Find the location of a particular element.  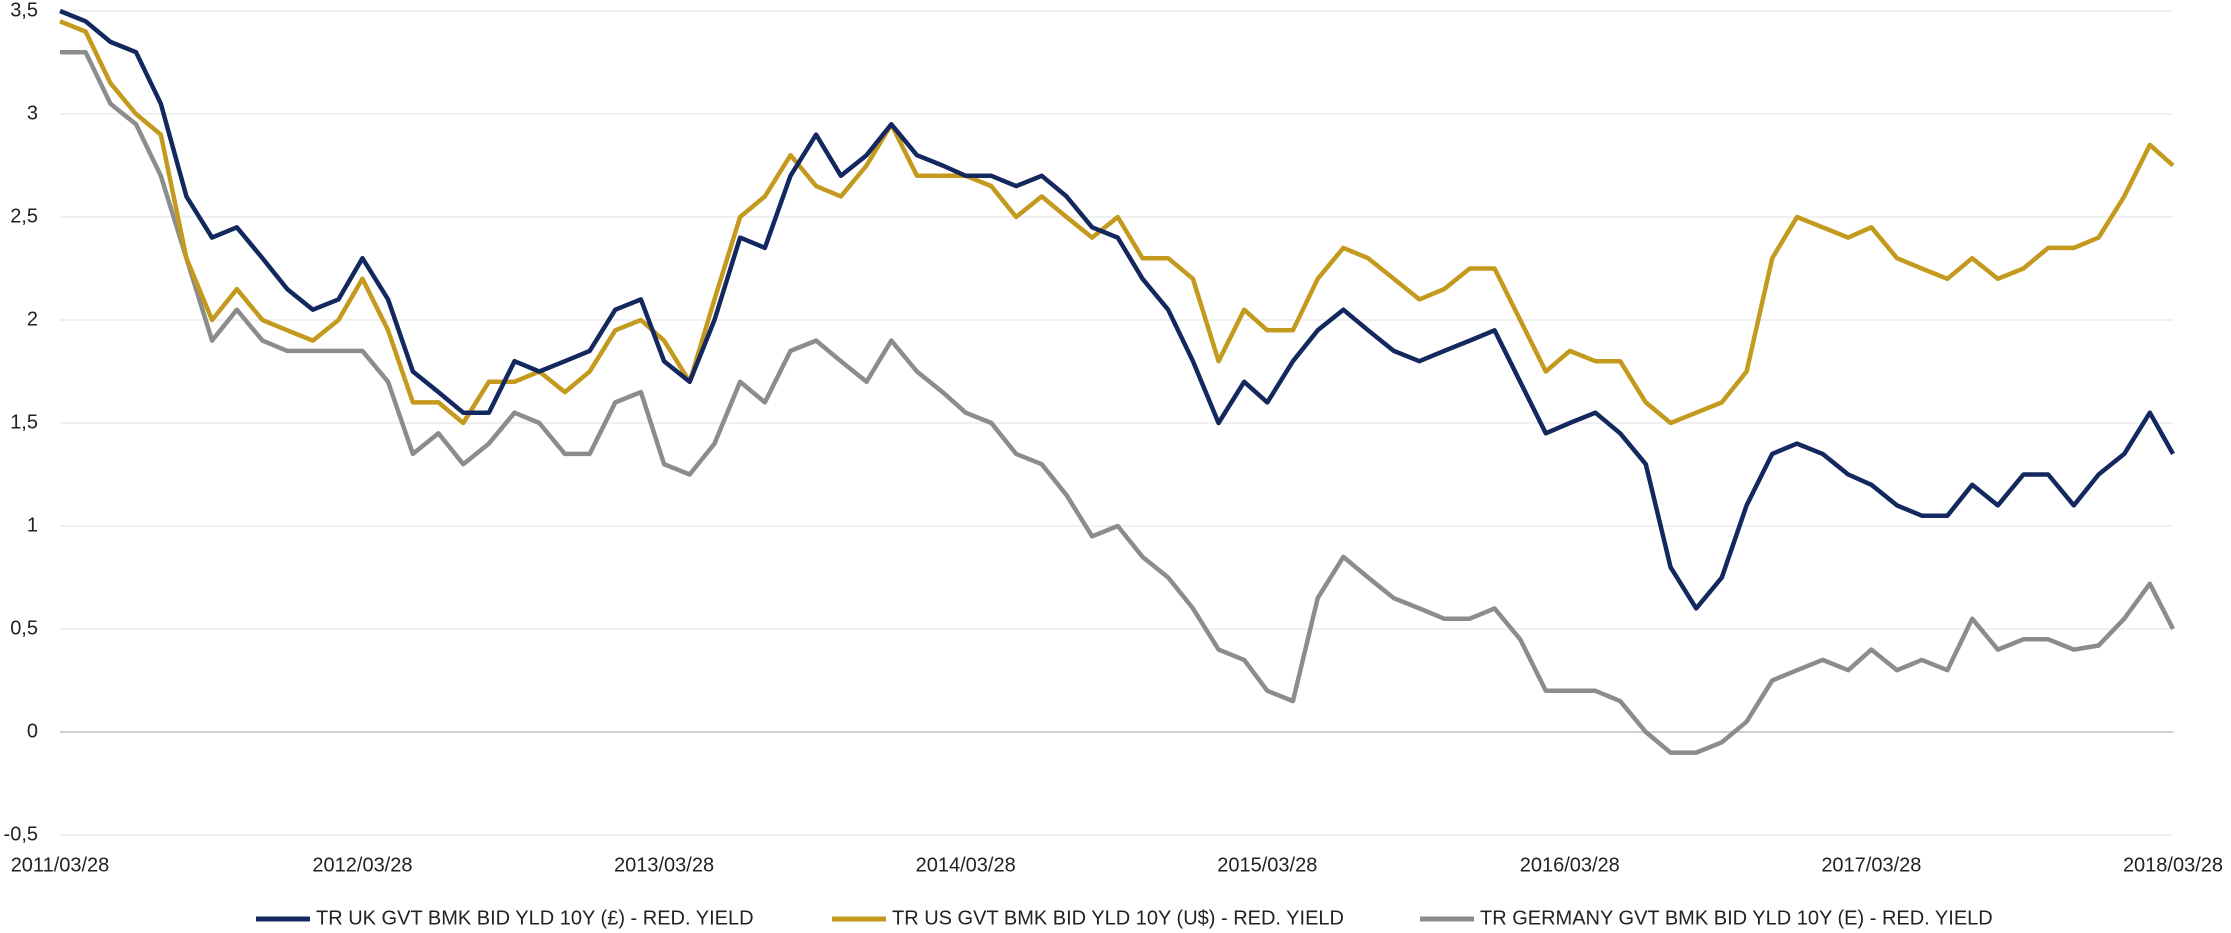

y-tick-label: 1 is located at coordinates (32, 525).